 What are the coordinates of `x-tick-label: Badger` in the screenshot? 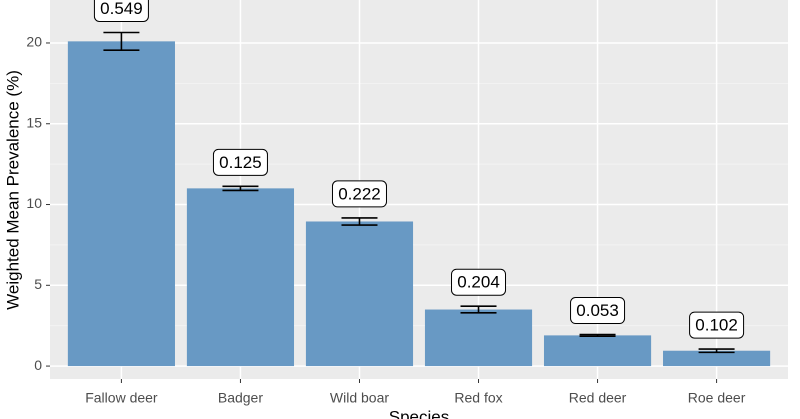 It's located at (240, 398).